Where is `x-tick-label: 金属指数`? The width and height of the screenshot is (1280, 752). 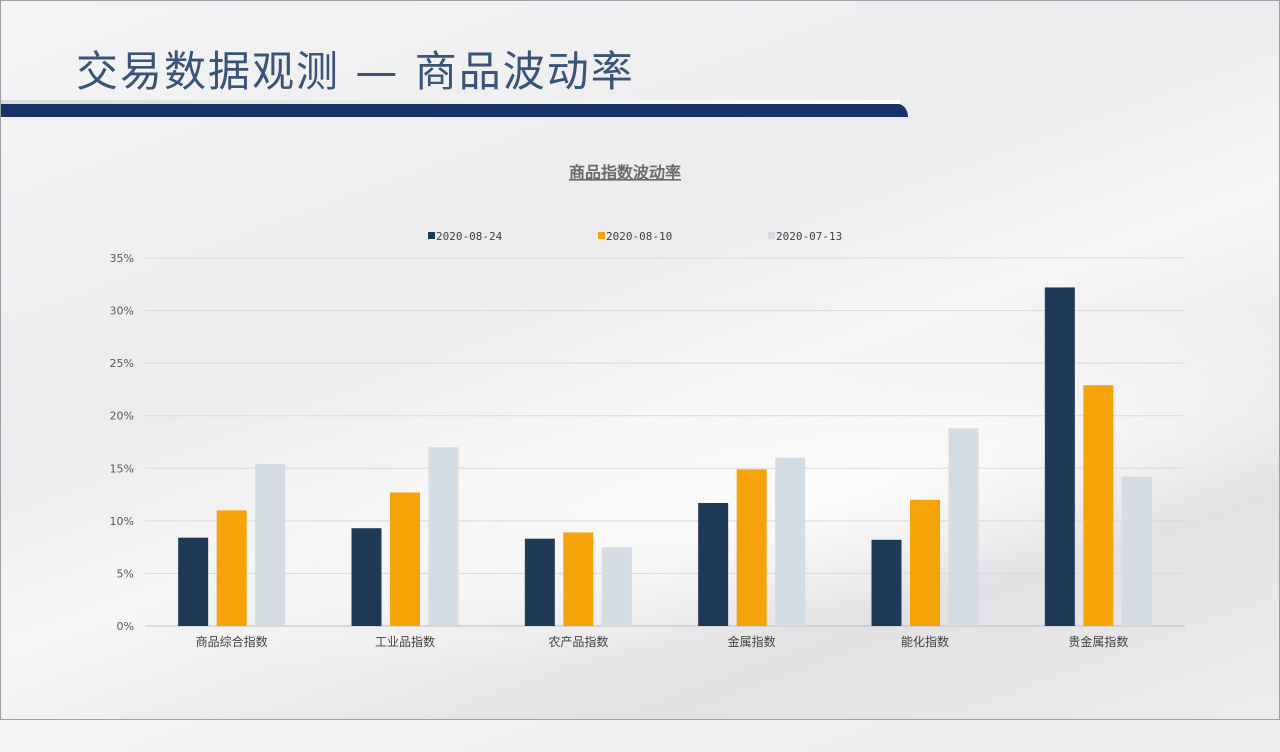 x-tick-label: 金属指数 is located at coordinates (752, 641).